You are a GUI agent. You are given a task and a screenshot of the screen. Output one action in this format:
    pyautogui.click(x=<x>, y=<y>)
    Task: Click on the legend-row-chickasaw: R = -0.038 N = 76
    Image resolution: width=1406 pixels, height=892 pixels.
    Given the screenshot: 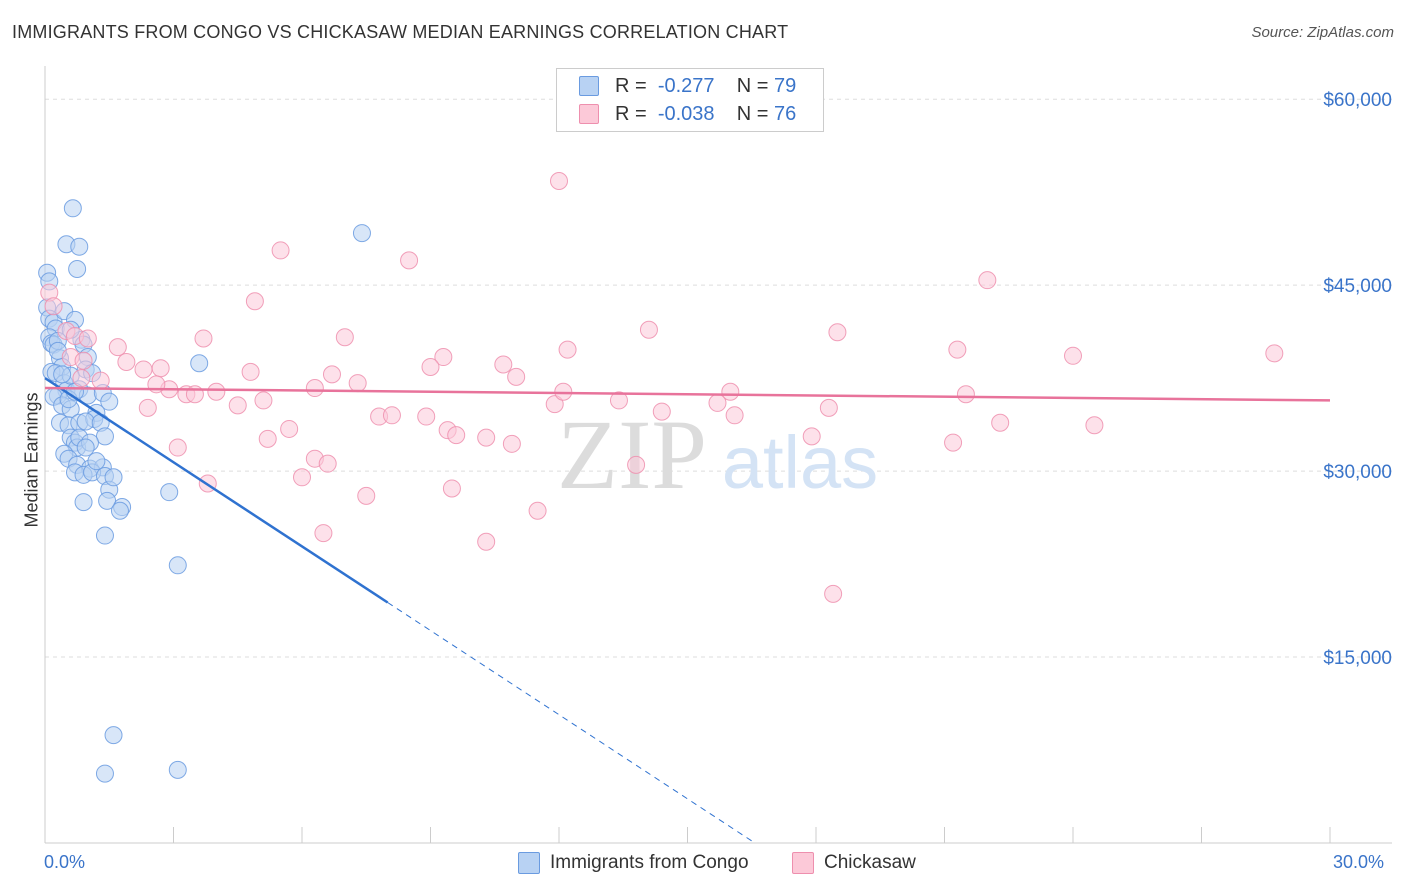 What is the action you would take?
    pyautogui.click(x=687, y=114)
    